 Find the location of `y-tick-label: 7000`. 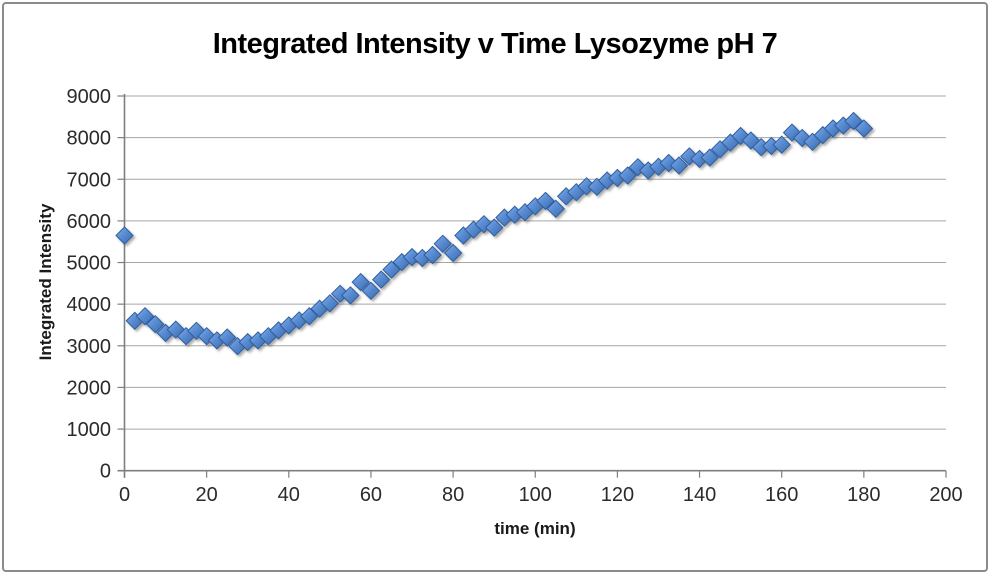

y-tick-label: 7000 is located at coordinates (89, 180).